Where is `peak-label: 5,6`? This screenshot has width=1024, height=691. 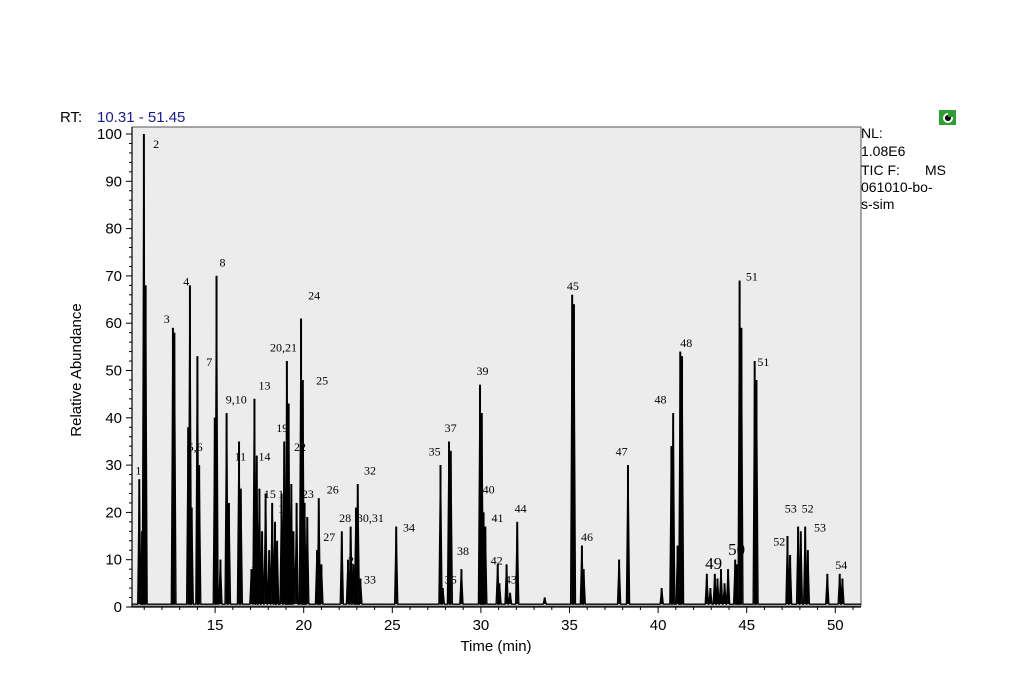
peak-label: 5,6 is located at coordinates (195, 447).